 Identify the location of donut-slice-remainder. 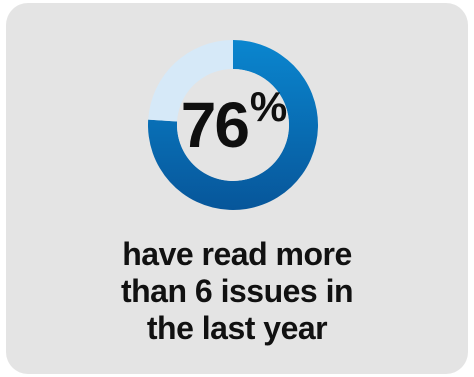
(190, 81).